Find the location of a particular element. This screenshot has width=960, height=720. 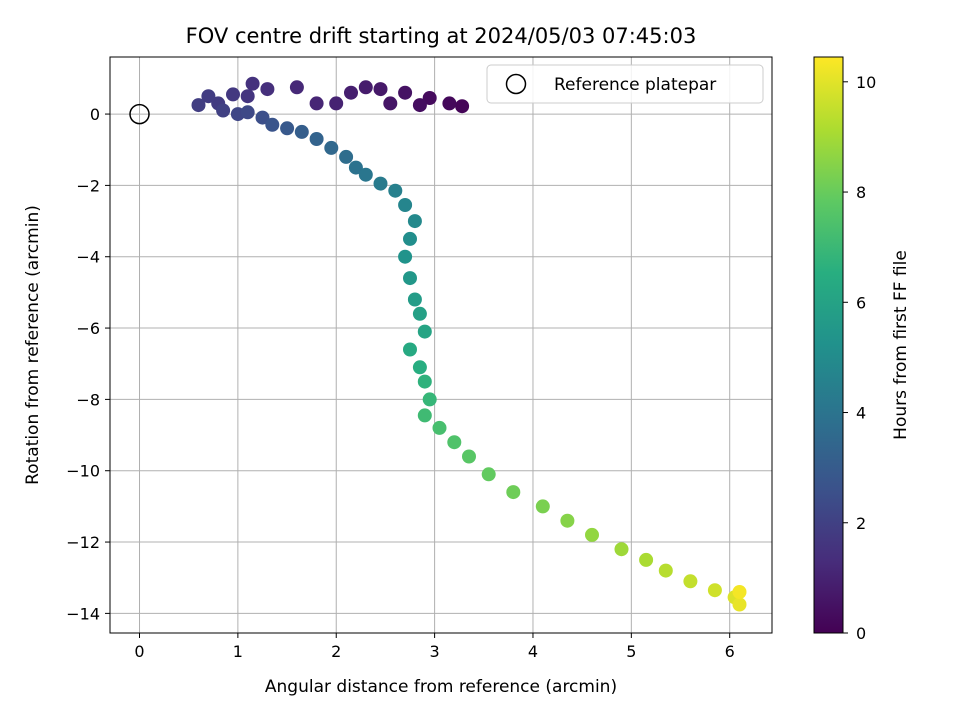

x-axis-ticks: 0 1 2 3 4 5 6 is located at coordinates (434, 647).